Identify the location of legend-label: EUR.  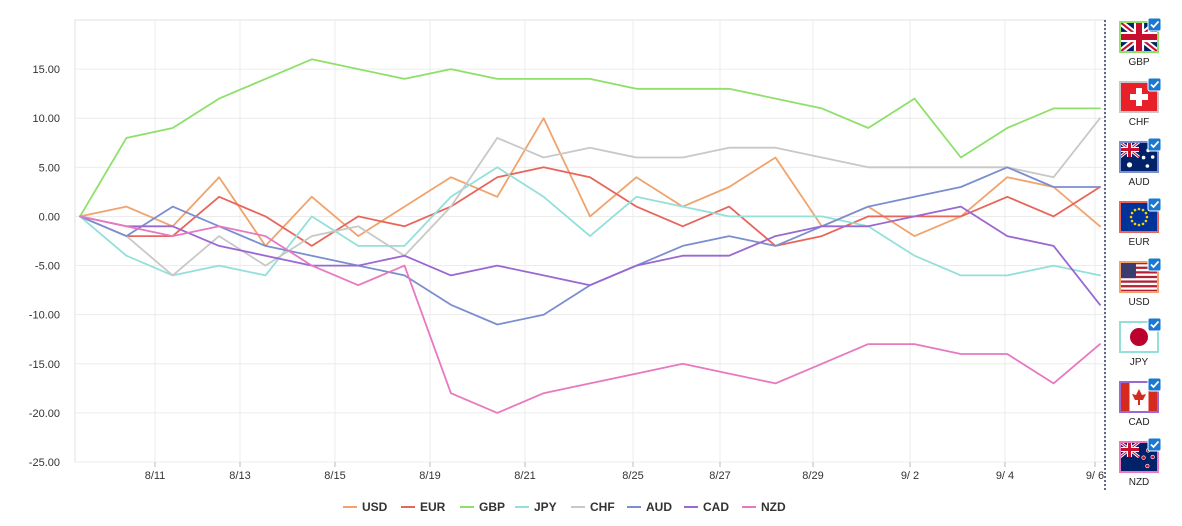
(433, 507).